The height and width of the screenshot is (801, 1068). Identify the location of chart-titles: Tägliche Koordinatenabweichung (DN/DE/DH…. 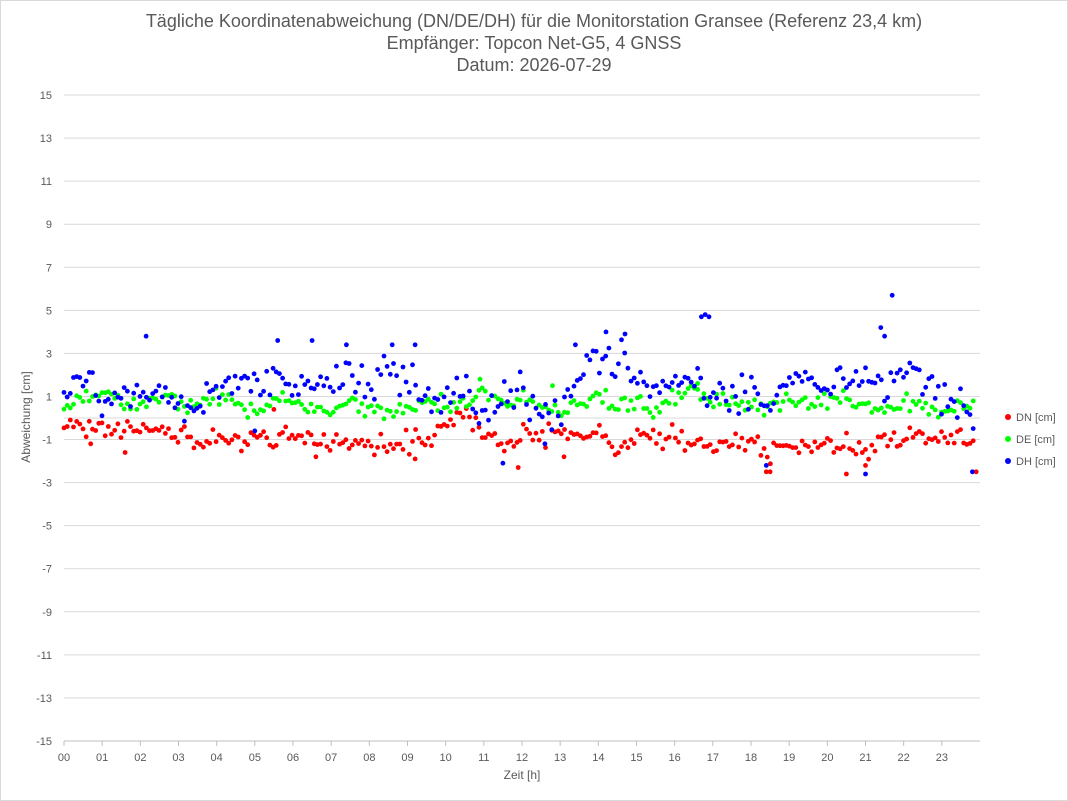
(534, 43).